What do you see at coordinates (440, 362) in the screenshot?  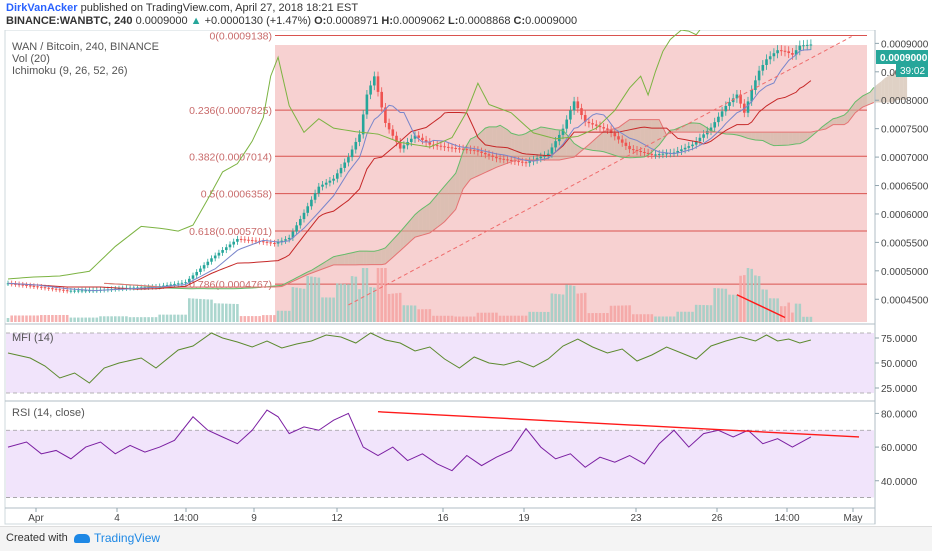 I see `mfi-pane: MFI (14)` at bounding box center [440, 362].